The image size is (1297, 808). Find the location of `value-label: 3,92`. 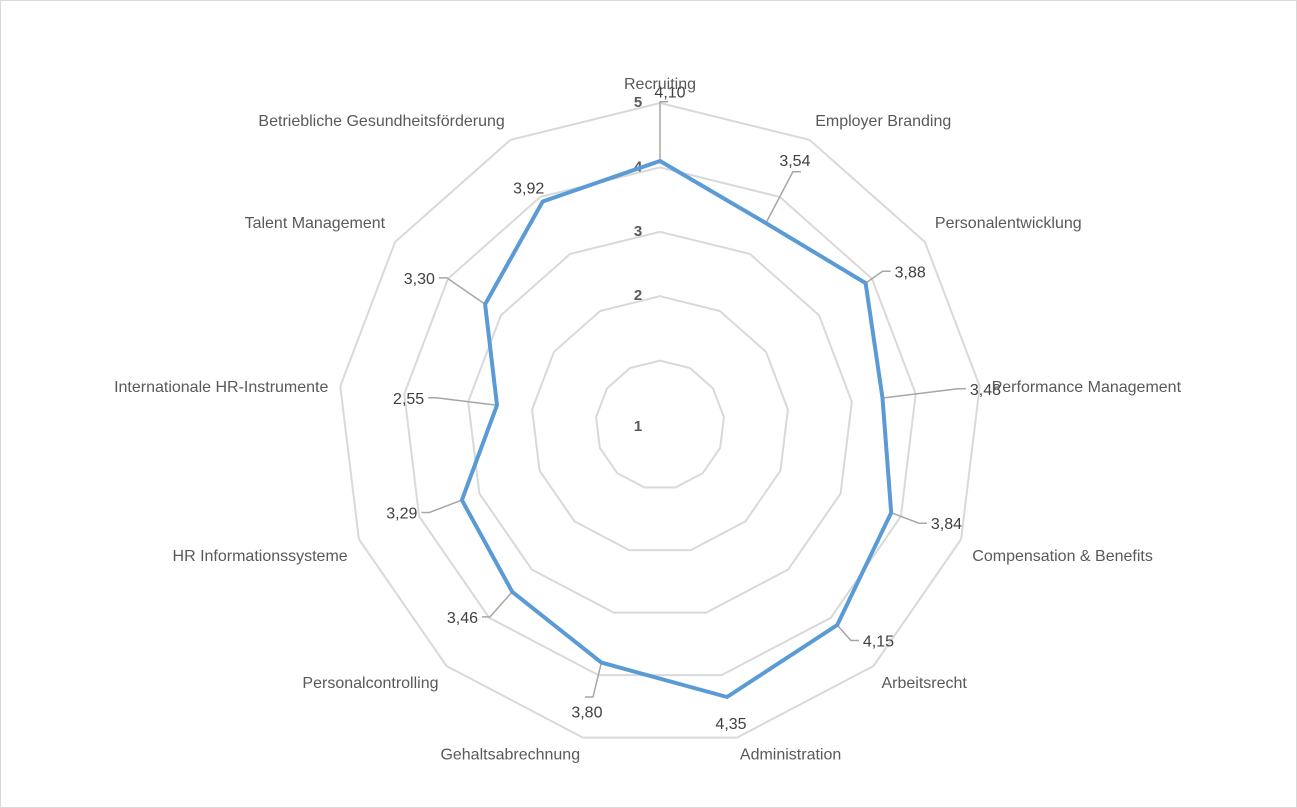

value-label: 3,92 is located at coordinates (528, 189).